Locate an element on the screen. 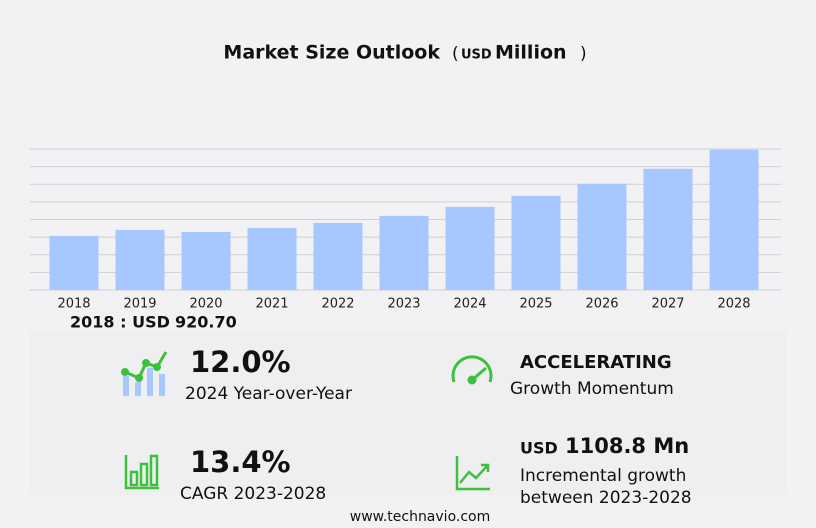 The image size is (816, 528). x-tick-label: 2018 is located at coordinates (73, 304).